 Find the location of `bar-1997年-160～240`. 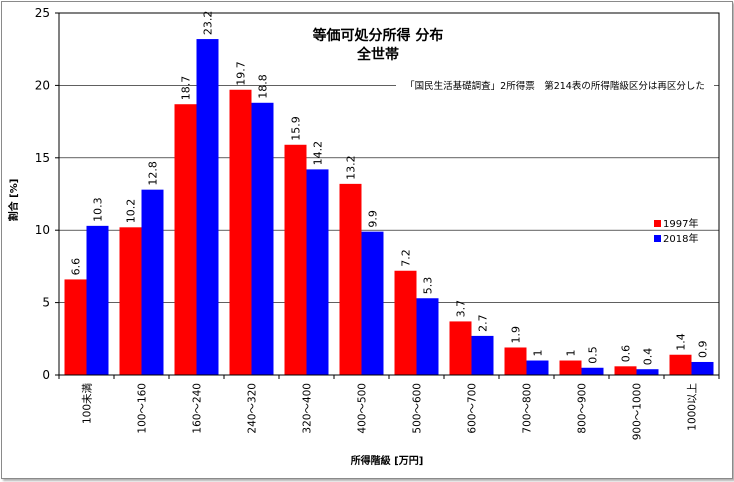

bar-1997年-160～240 is located at coordinates (185, 239).